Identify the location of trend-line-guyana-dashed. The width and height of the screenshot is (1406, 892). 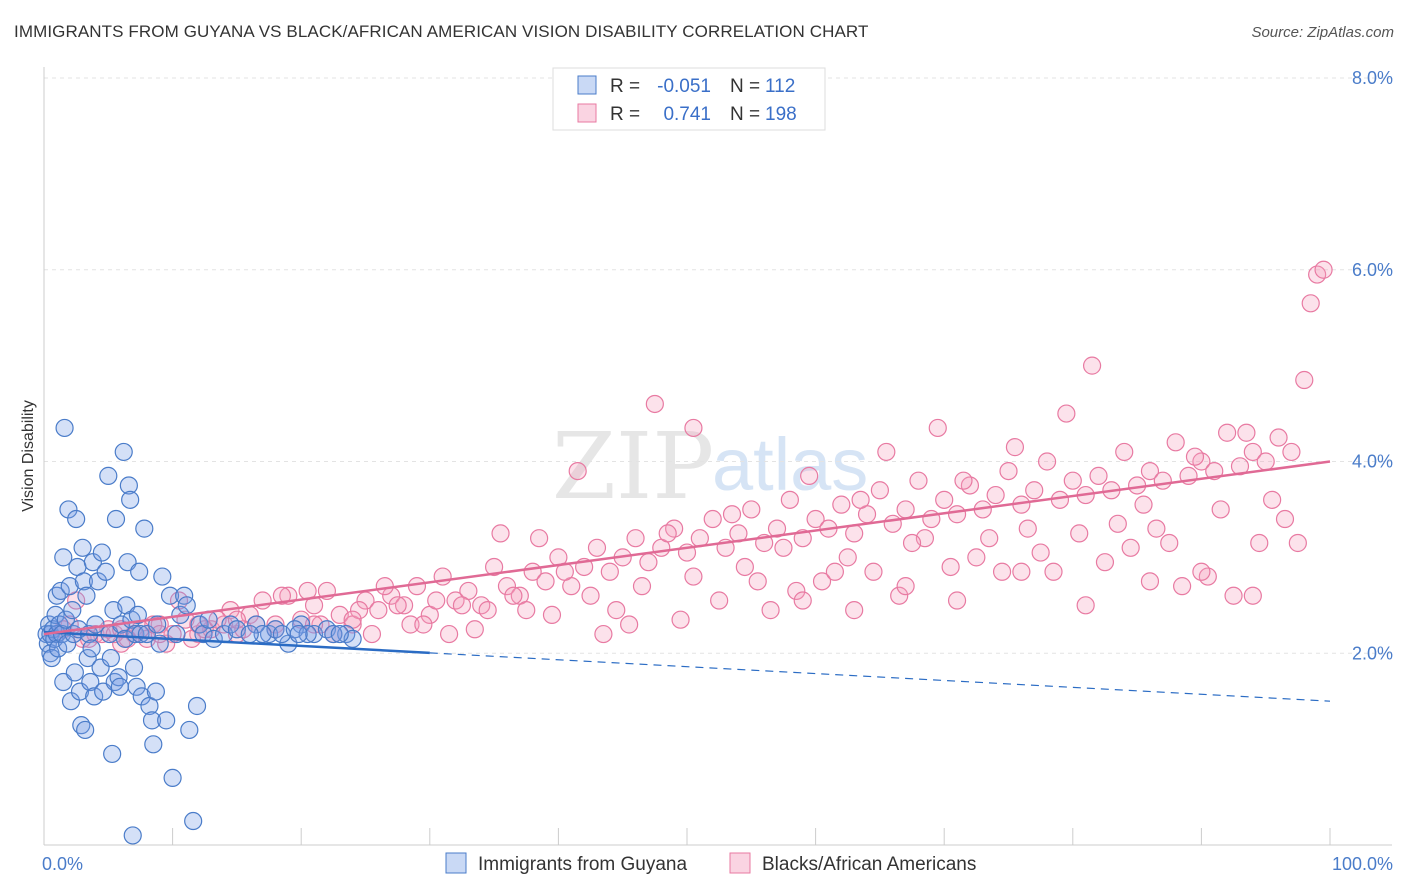
(880, 677).